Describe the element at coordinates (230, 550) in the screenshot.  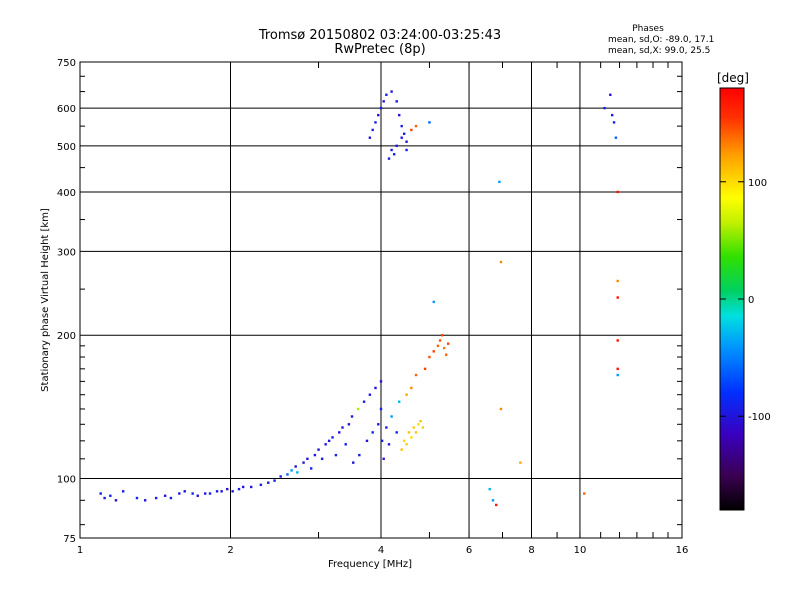
I see `x-tick-label: 2` at that location.